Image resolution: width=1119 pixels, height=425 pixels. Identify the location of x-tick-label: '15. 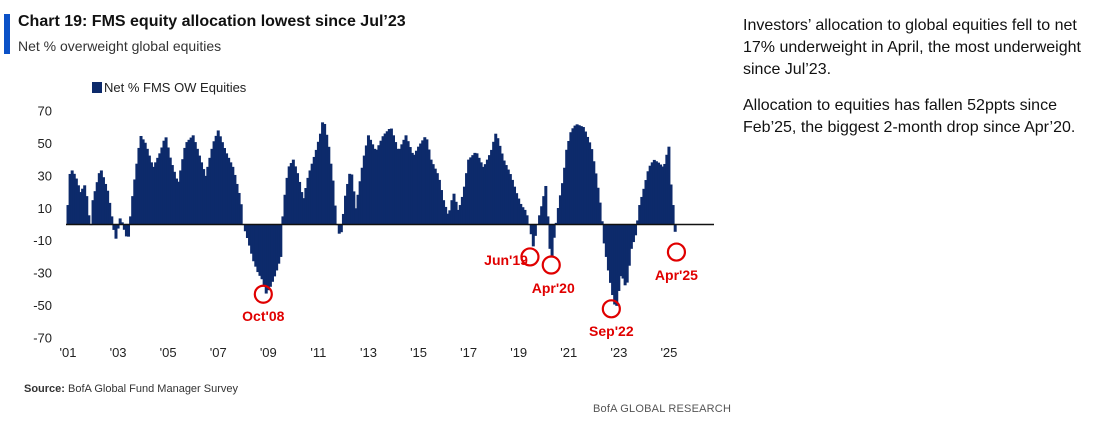
(418, 352).